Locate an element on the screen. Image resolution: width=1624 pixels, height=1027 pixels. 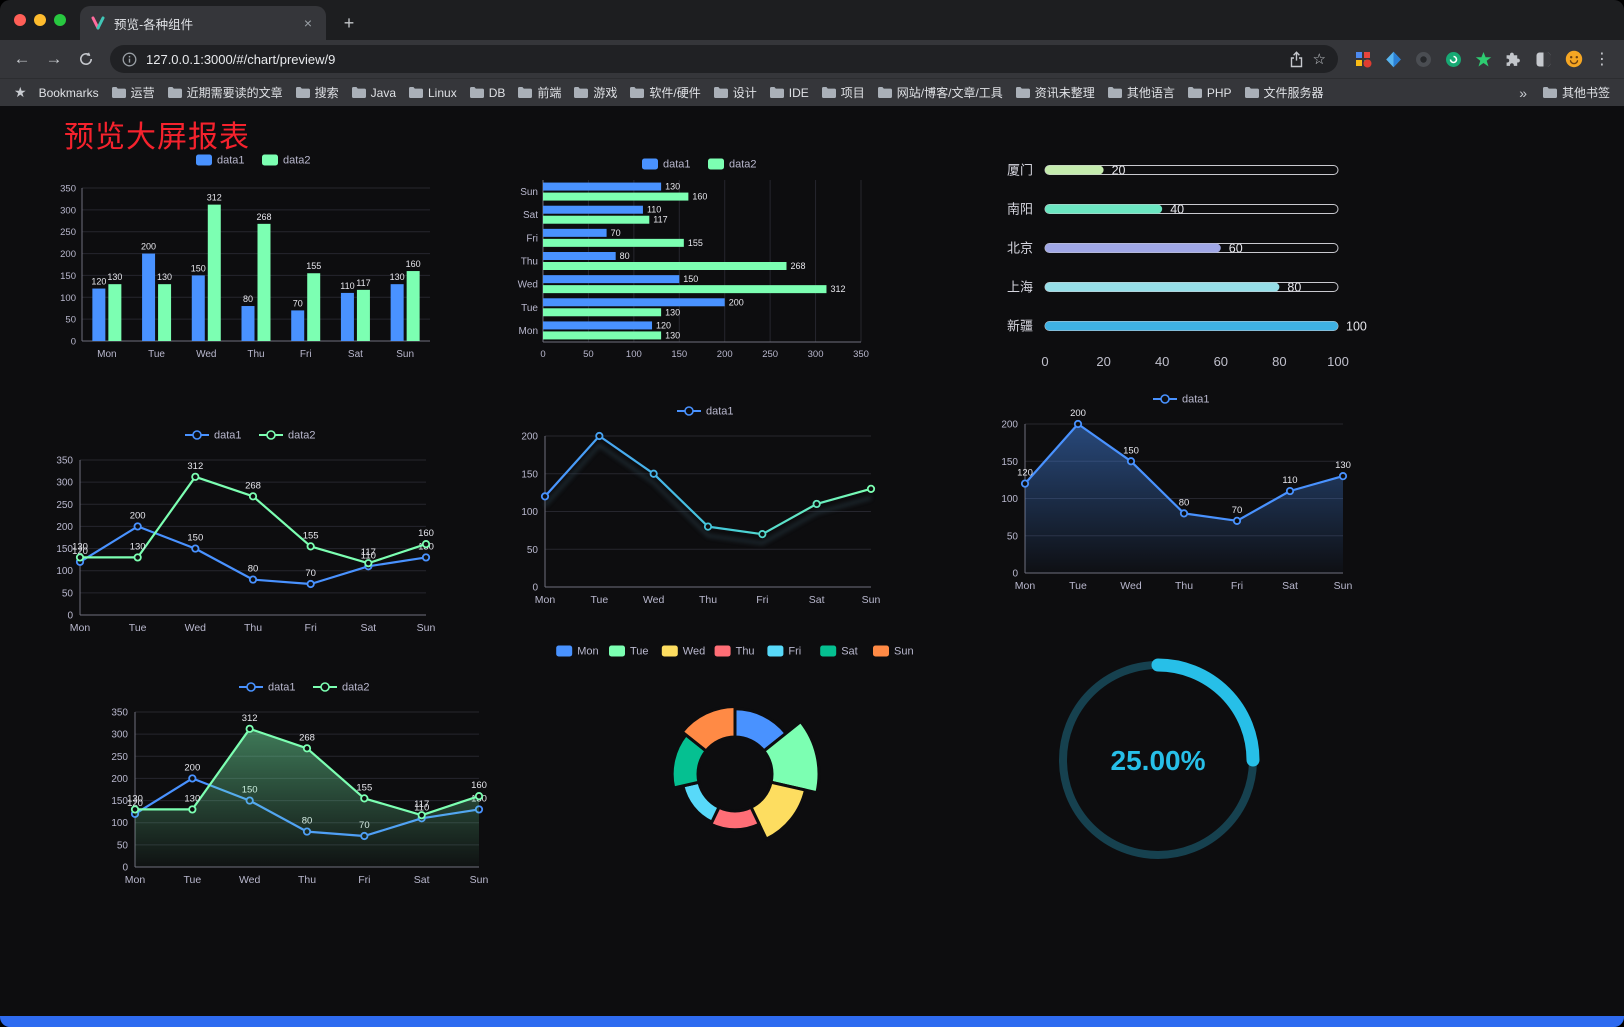
kite-extension-icon is located at coordinates (1393, 59).